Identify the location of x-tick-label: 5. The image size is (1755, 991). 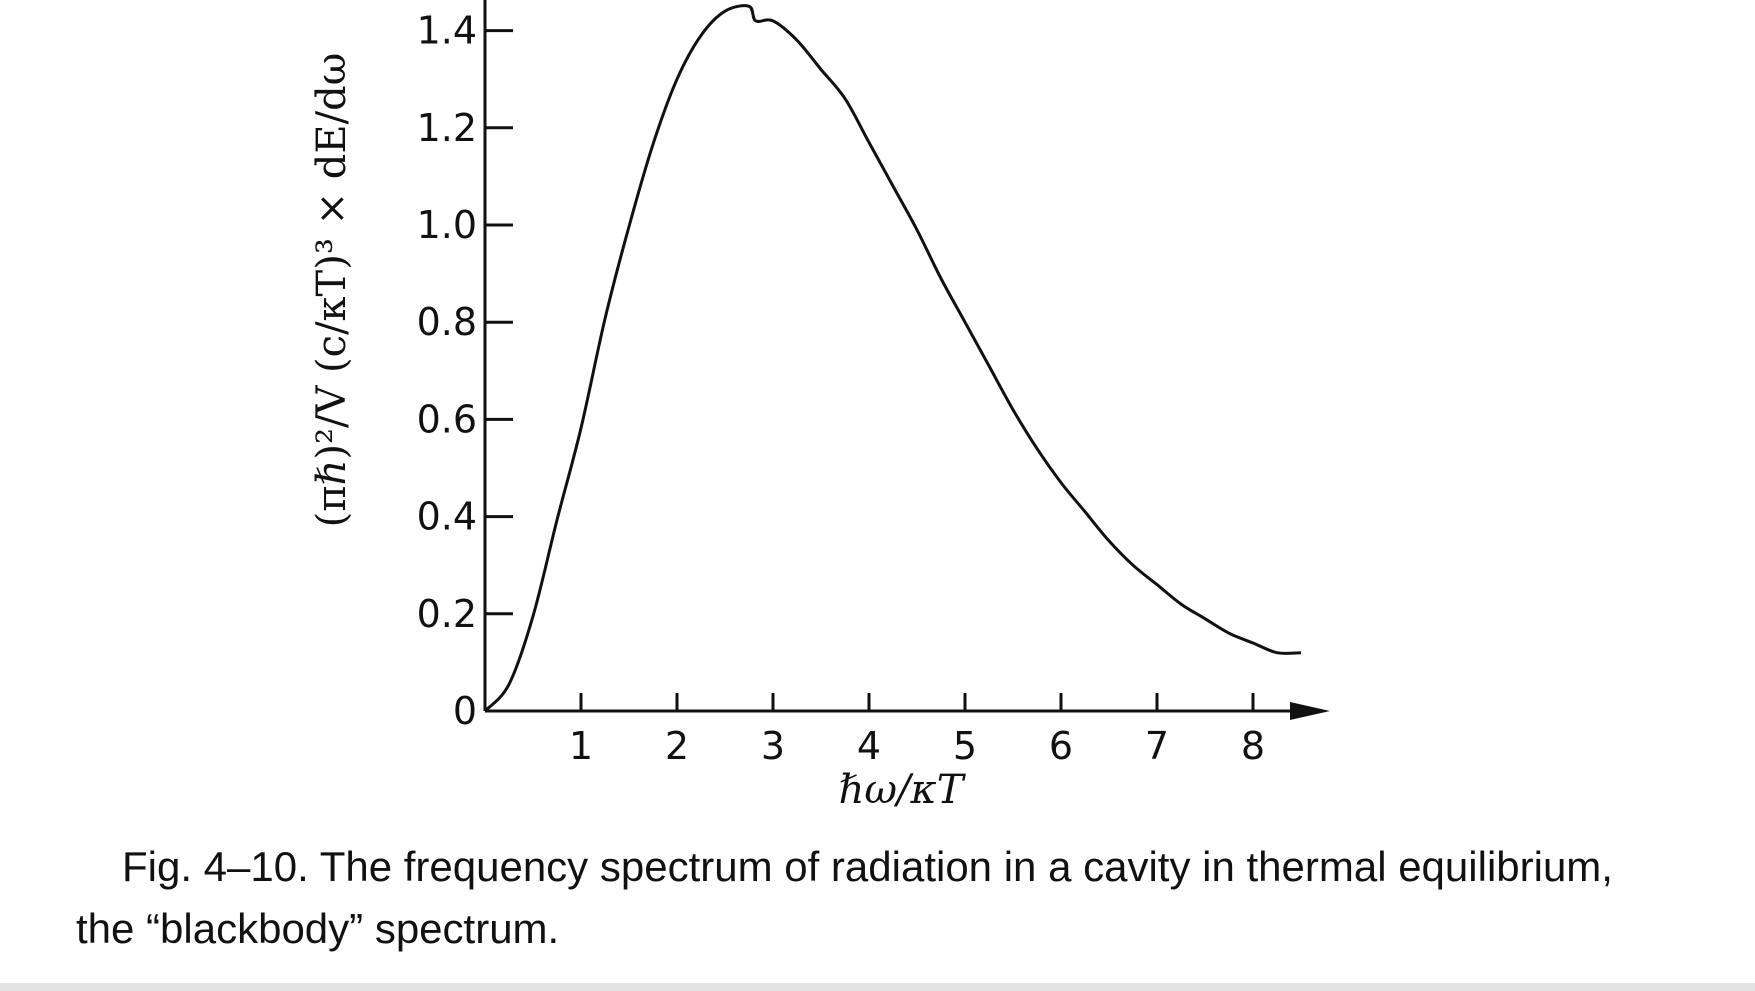
(965, 746).